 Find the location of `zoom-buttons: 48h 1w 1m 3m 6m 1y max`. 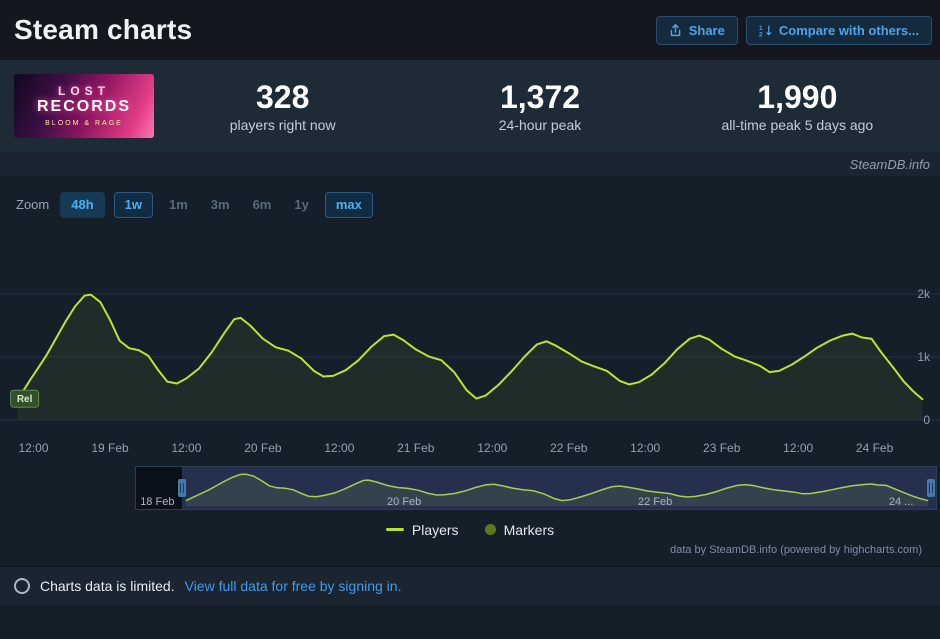

zoom-buttons: 48h 1w 1m 3m 6m 1y max is located at coordinates (216, 205).